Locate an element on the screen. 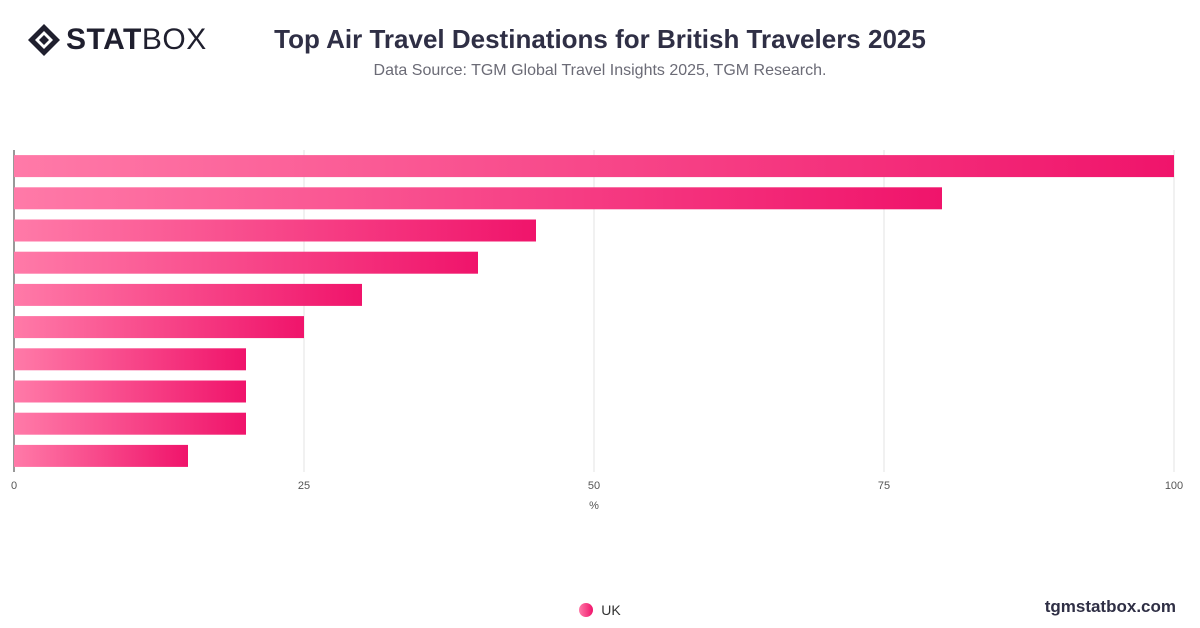 Image resolution: width=1200 pixels, height=628 pixels. logo-text-bold: STAT is located at coordinates (104, 39).